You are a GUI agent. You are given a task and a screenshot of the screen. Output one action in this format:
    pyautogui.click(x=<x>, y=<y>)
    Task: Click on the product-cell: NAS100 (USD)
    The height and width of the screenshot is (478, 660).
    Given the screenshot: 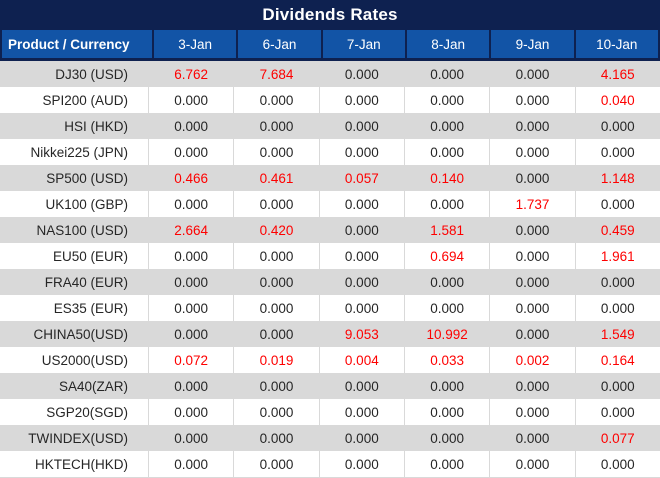 What is the action you would take?
    pyautogui.click(x=82, y=230)
    